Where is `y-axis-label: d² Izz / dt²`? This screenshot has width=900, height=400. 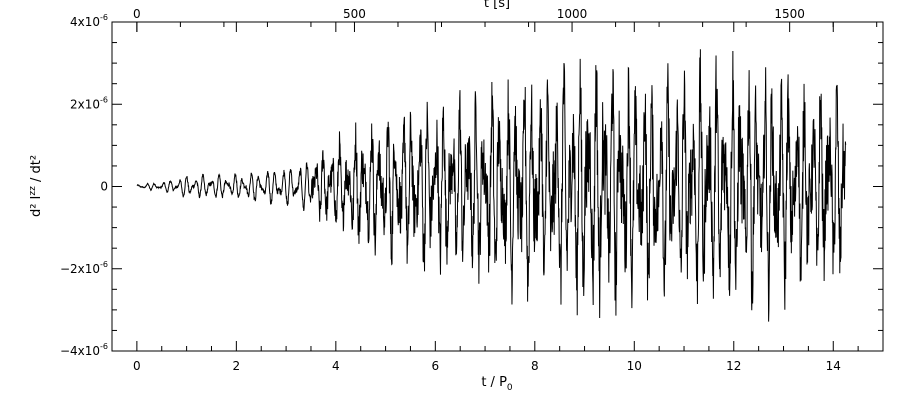
y-axis-label: d² Izz / dt² is located at coordinates (36, 186).